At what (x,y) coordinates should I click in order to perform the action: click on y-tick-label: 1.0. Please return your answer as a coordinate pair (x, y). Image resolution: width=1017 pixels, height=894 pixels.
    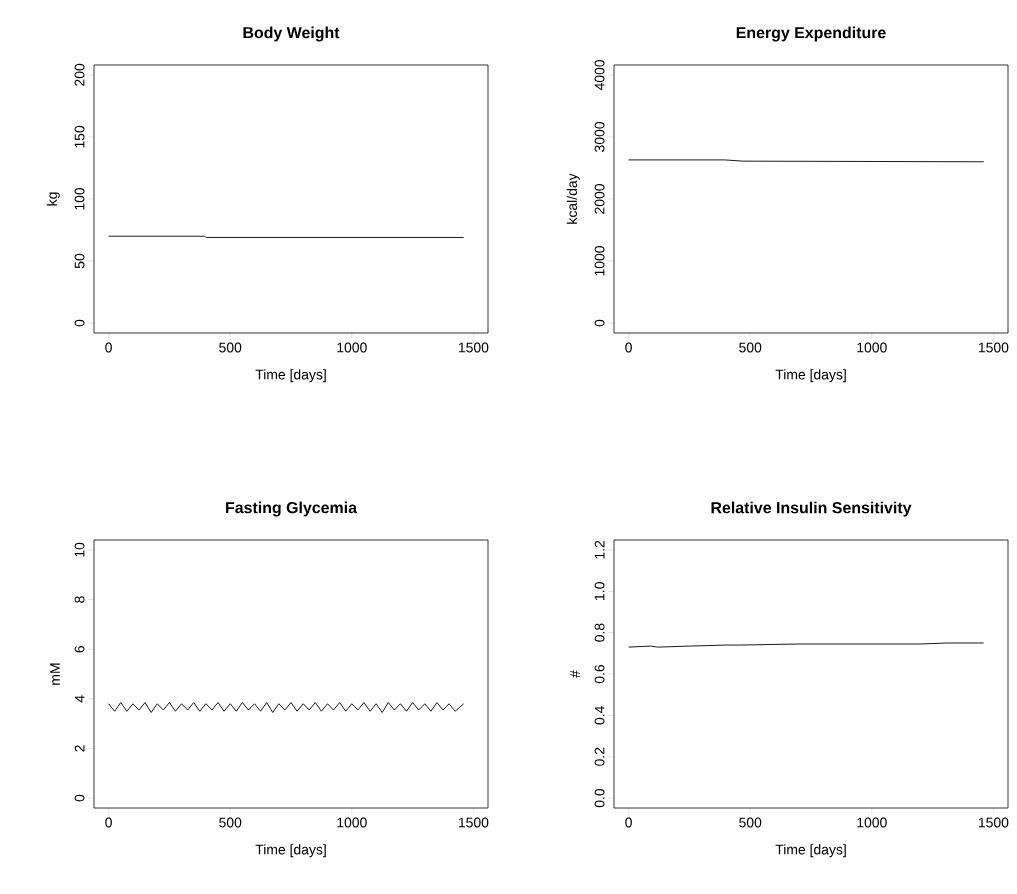
    Looking at the image, I should click on (599, 591).